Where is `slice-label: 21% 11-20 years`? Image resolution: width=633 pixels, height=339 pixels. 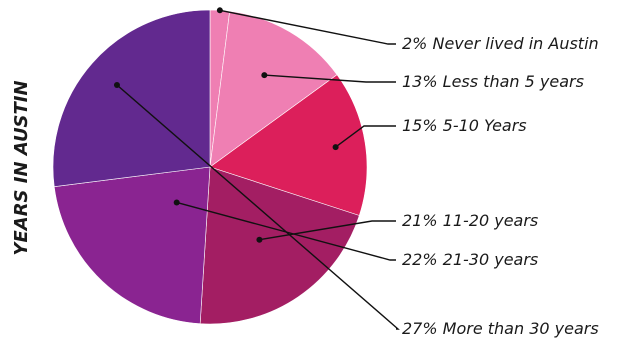
slice-label: 21% 11-20 years is located at coordinates (470, 220).